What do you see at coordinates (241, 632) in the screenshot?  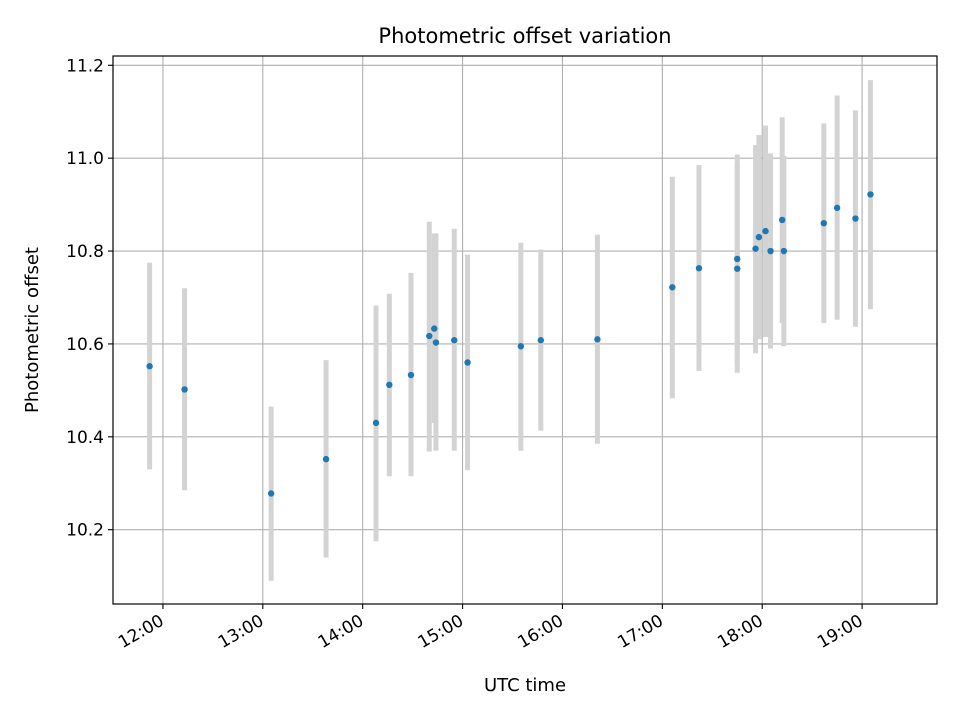 I see `x-tick-label: 13:00` at bounding box center [241, 632].